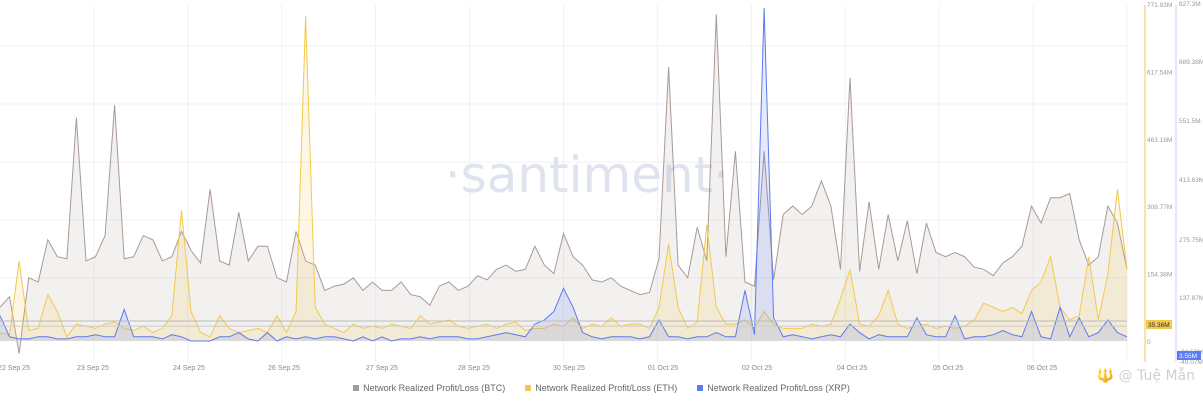 Image resolution: width=1203 pixels, height=405 pixels. Describe the element at coordinates (382, 368) in the screenshot. I see `x-tick-label: 27 Sep 25` at that location.